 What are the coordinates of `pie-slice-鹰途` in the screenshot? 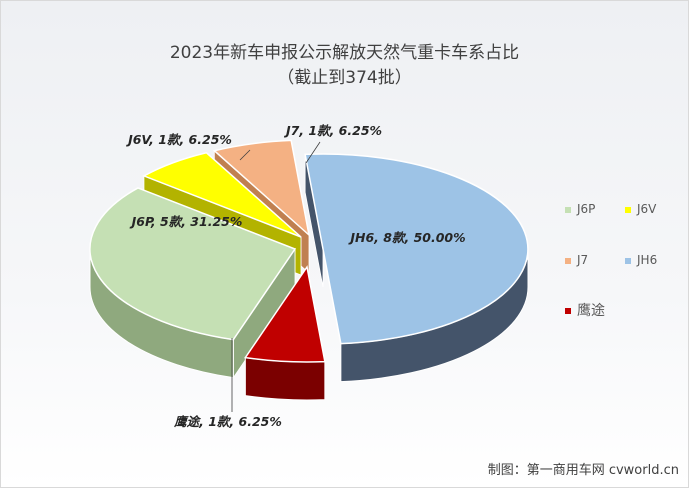 It's located at (285, 314).